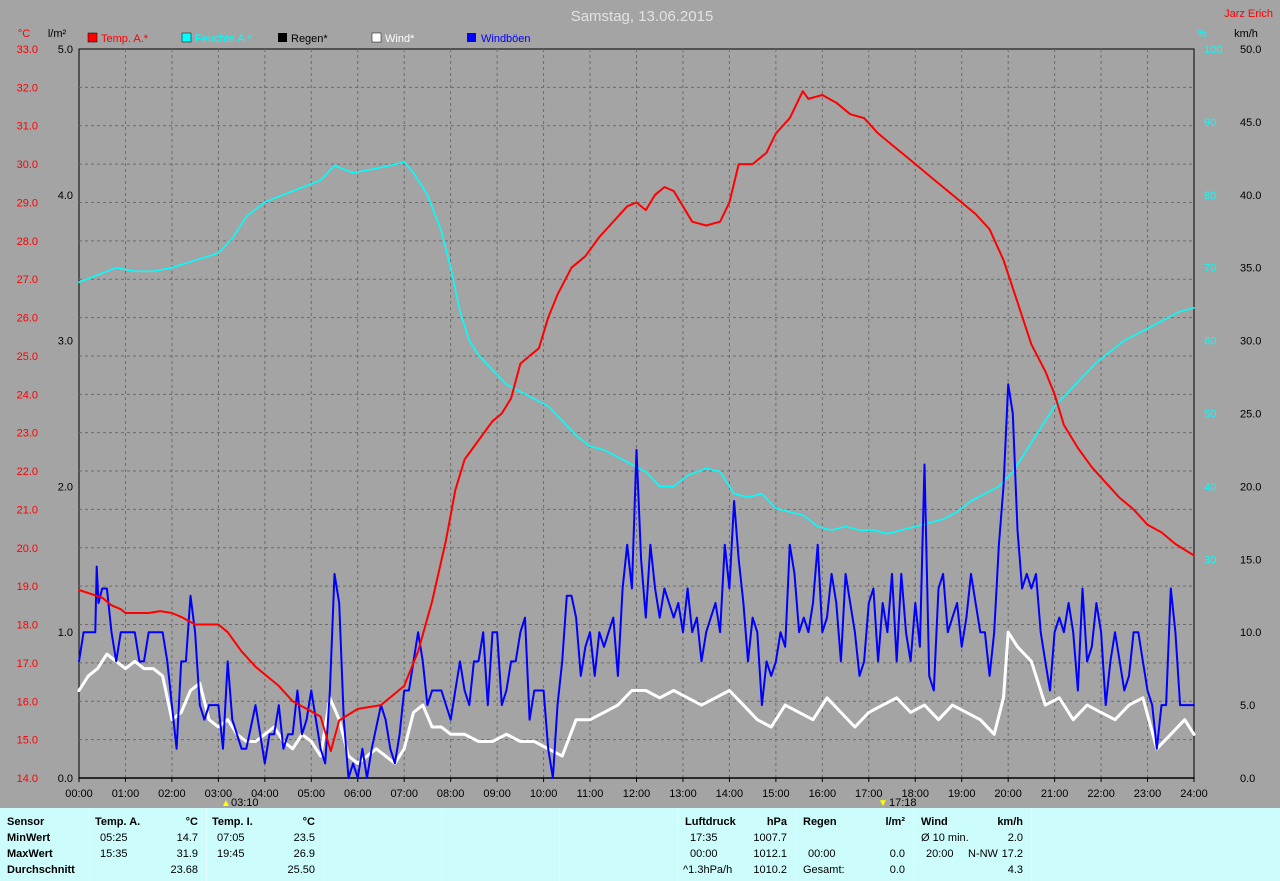 Image resolution: width=1280 pixels, height=881 pixels. I want to click on temp-i-min: 23.5, so click(304, 838).